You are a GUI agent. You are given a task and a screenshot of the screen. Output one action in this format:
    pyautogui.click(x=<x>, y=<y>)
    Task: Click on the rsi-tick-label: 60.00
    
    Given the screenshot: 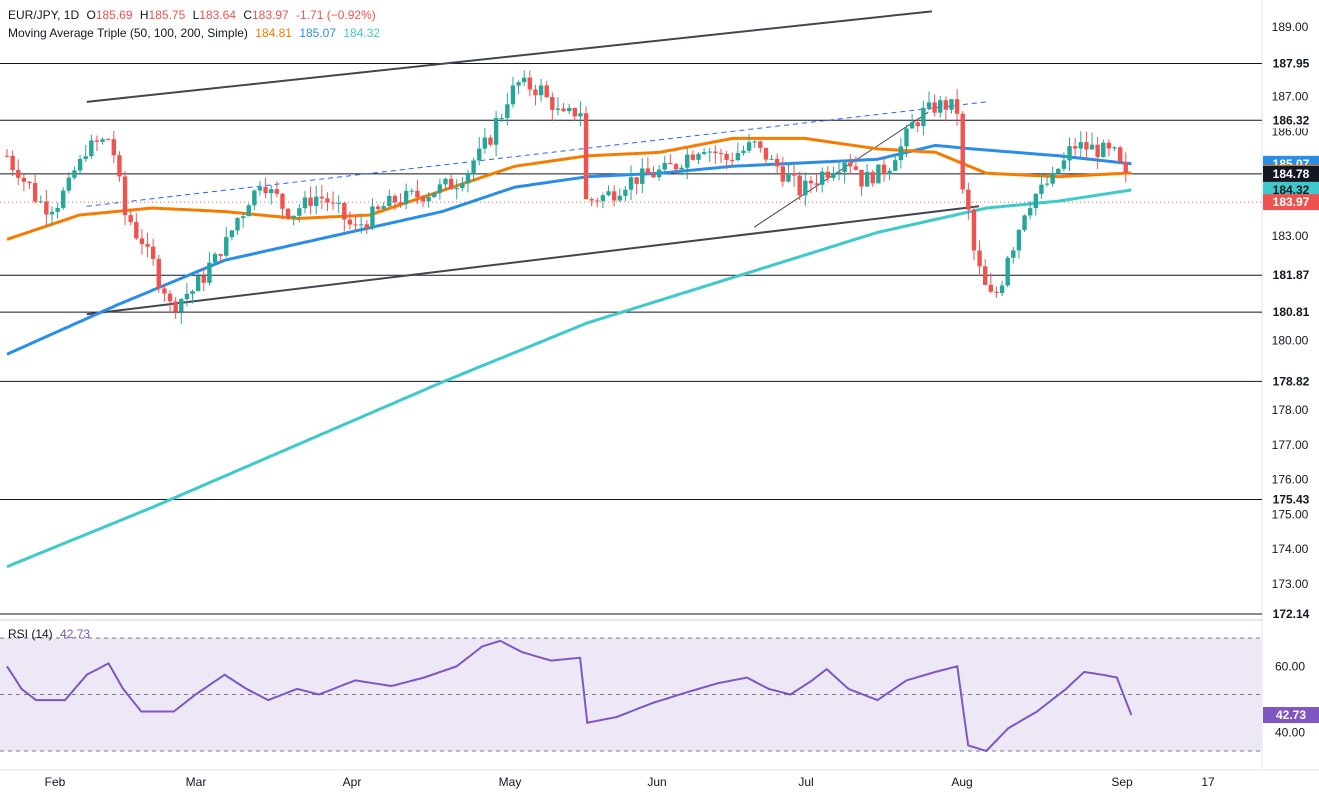 What is the action you would take?
    pyautogui.click(x=1290, y=666)
    